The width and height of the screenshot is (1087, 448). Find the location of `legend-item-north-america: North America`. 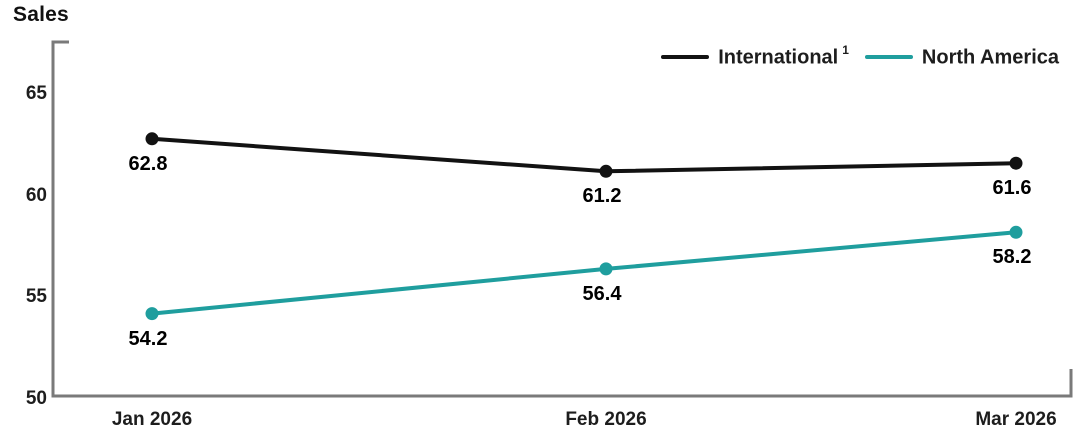

legend-item-north-america: North America is located at coordinates (963, 57).